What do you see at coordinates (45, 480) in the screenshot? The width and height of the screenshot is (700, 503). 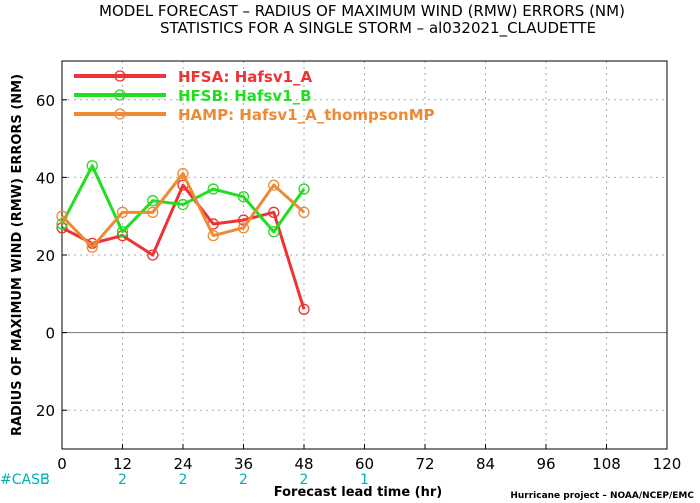 I see `case-count: 3` at bounding box center [45, 480].